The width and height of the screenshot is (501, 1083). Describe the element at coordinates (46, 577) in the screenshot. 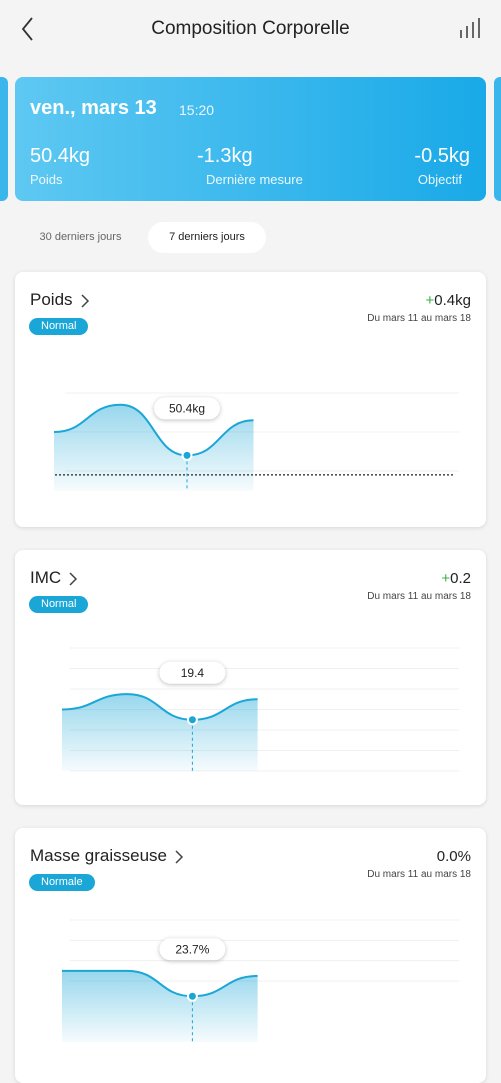

I see `card-title: IMC` at that location.